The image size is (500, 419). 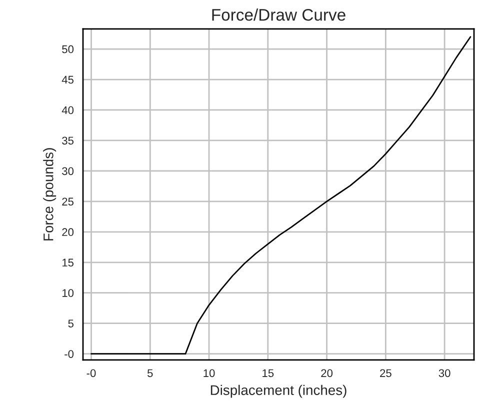 What do you see at coordinates (68, 171) in the screenshot?
I see `y-tick-label: 30` at bounding box center [68, 171].